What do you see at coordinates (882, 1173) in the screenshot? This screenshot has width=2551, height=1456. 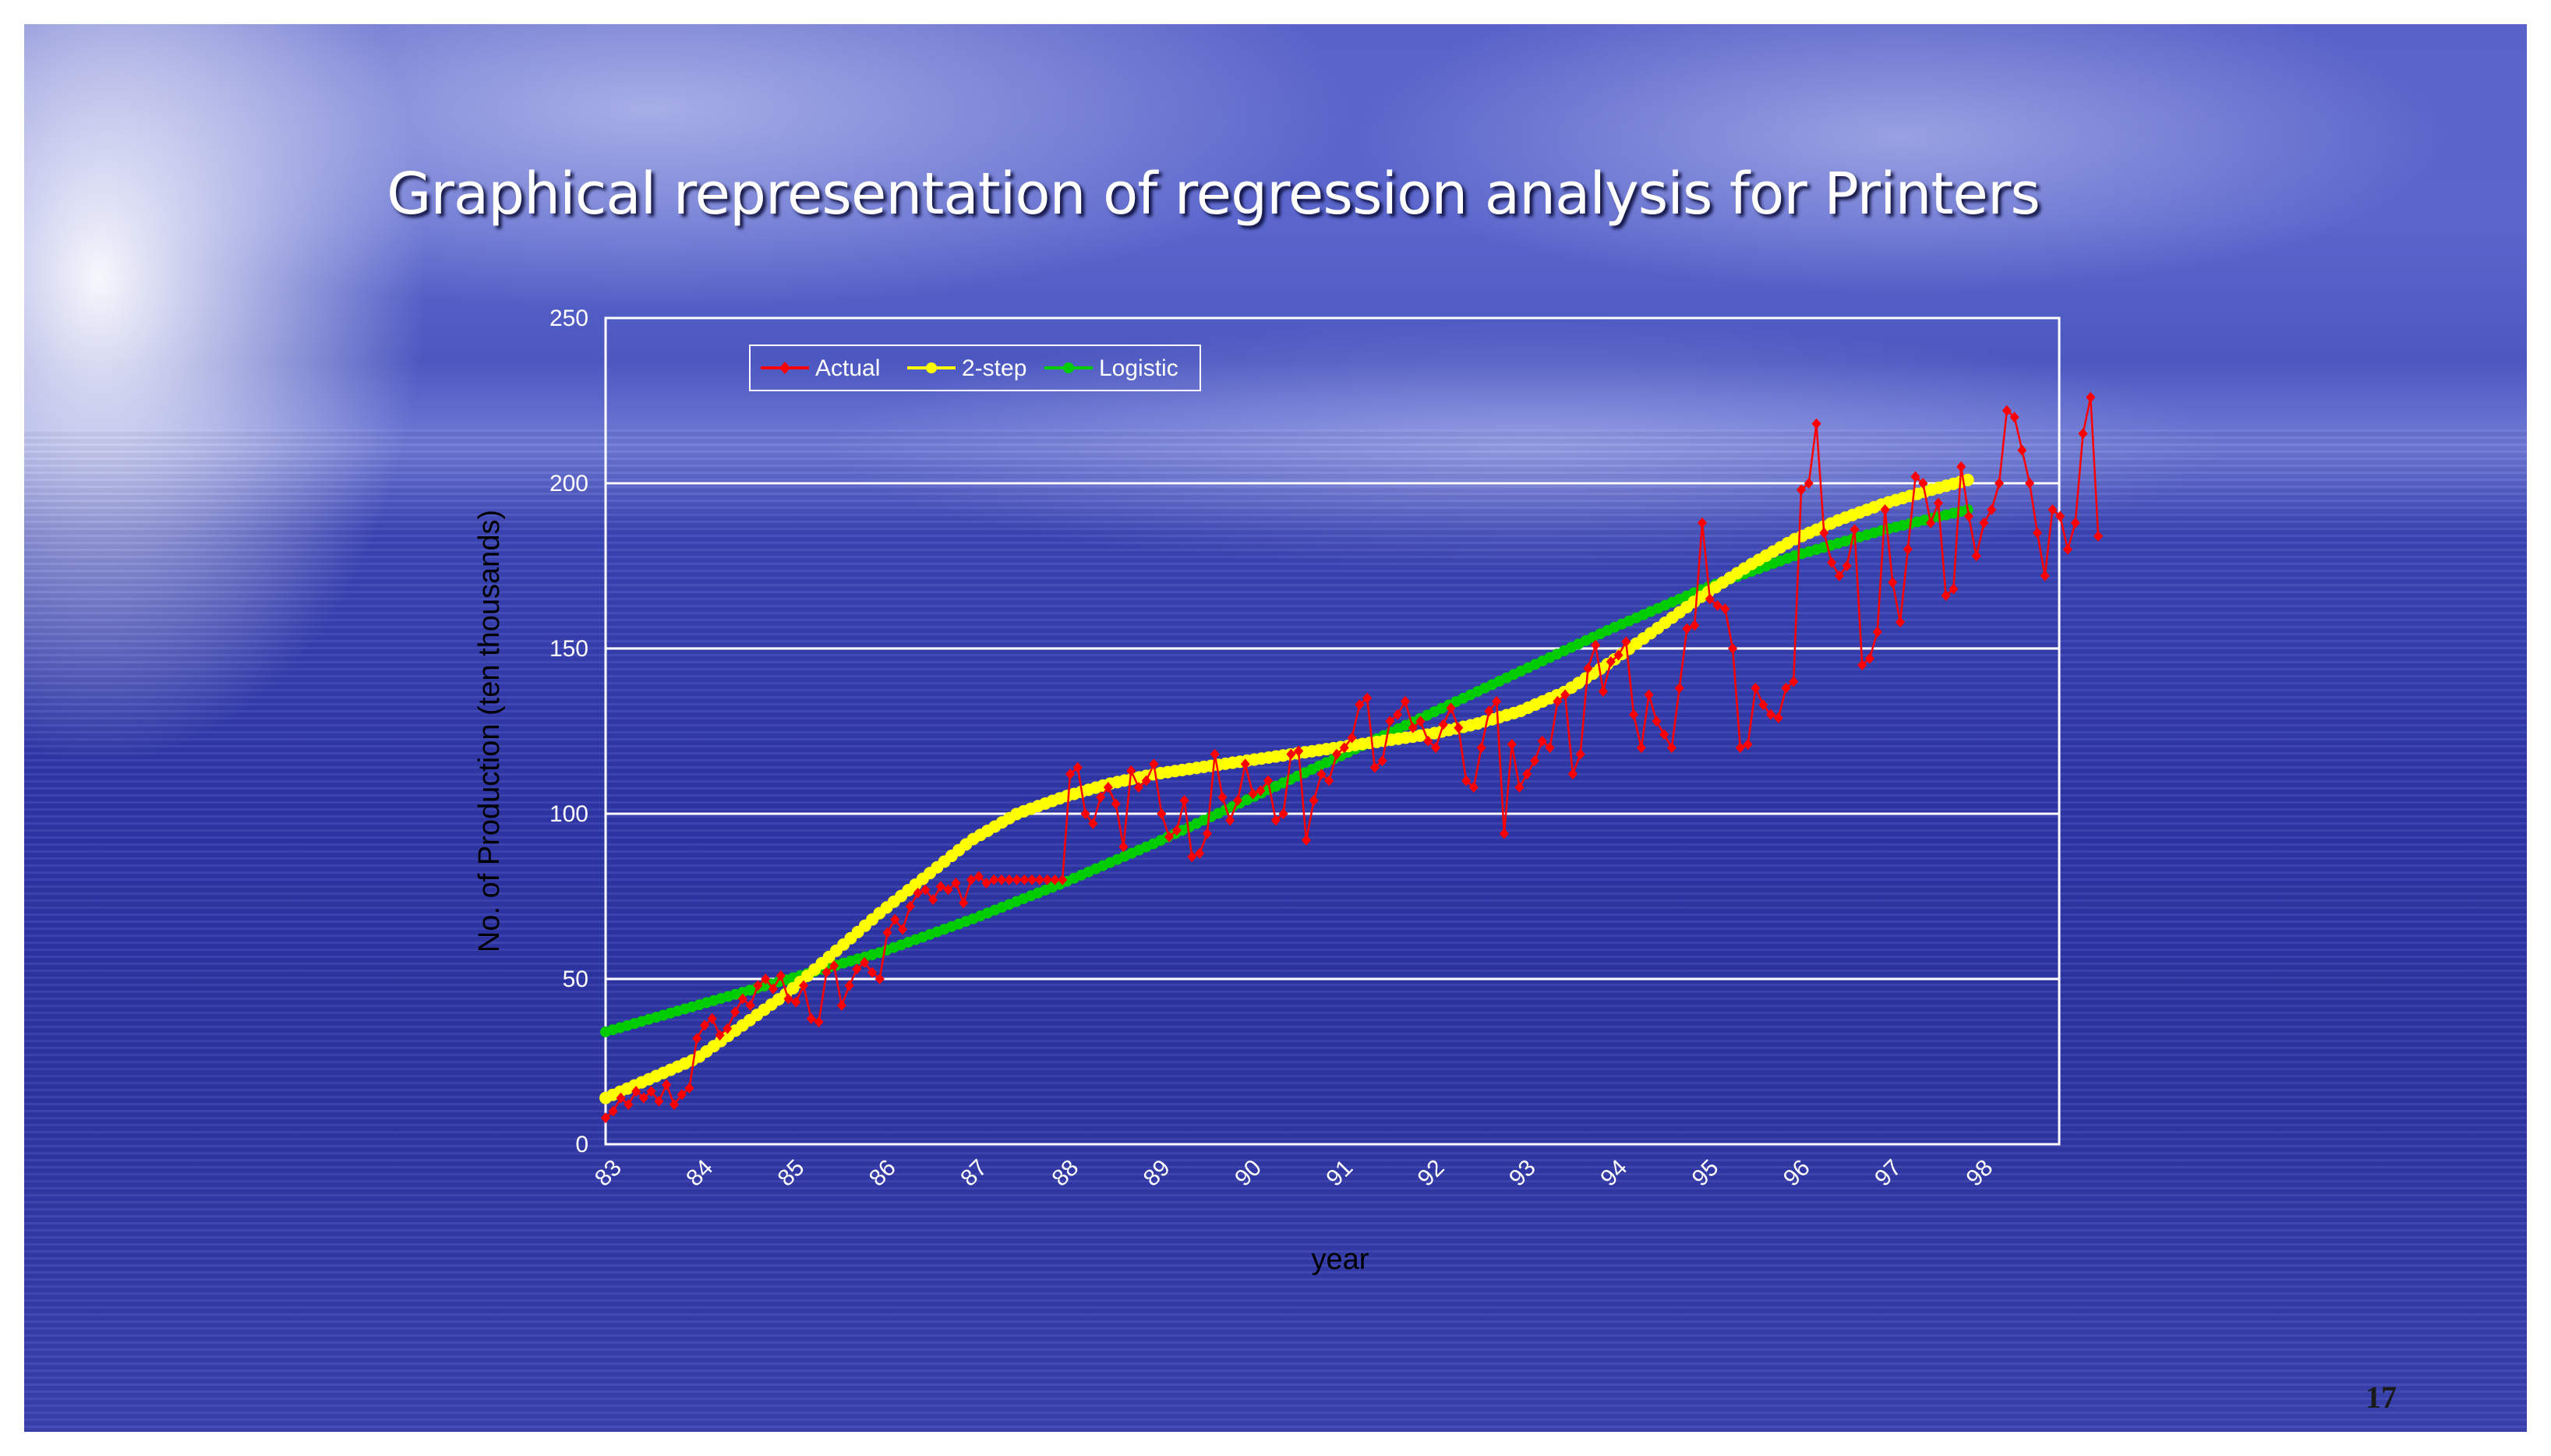 I see `x-tick-label: 86` at bounding box center [882, 1173].